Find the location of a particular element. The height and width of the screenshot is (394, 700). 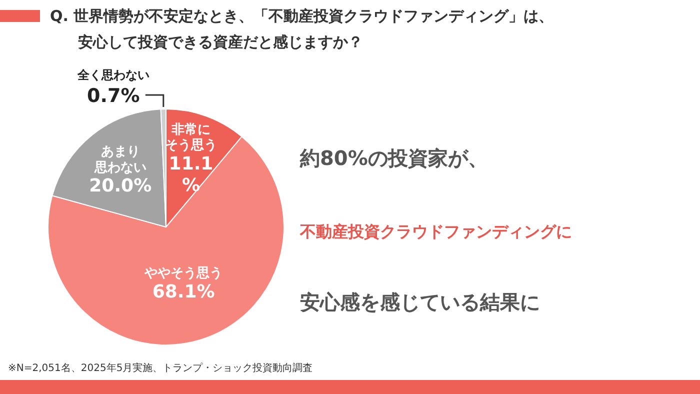

slice-label: ややそう思う is located at coordinates (183, 274).